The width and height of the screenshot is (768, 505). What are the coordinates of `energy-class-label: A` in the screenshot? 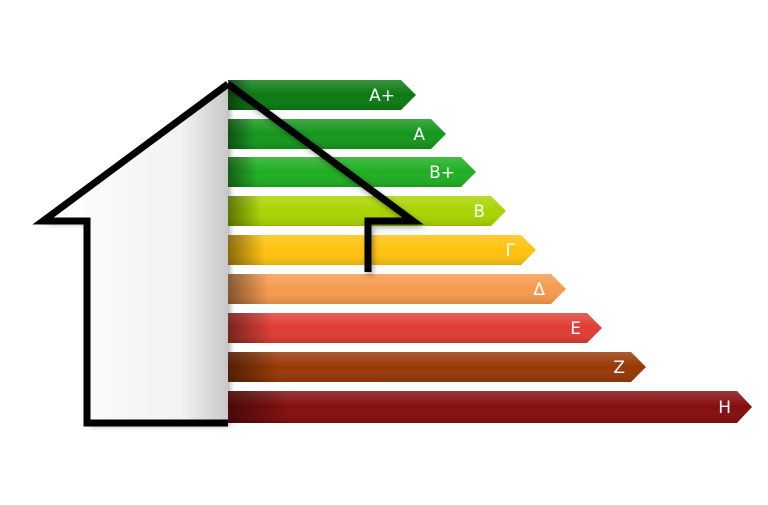 It's located at (419, 135).